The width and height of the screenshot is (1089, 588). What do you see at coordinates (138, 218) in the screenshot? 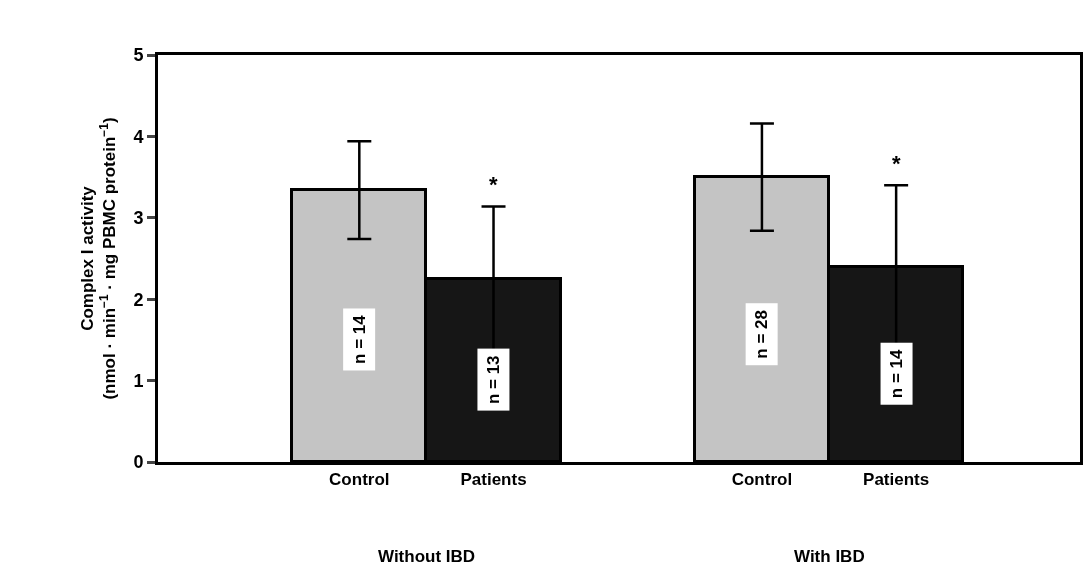
I see `y-tick-label: 3` at bounding box center [138, 218].